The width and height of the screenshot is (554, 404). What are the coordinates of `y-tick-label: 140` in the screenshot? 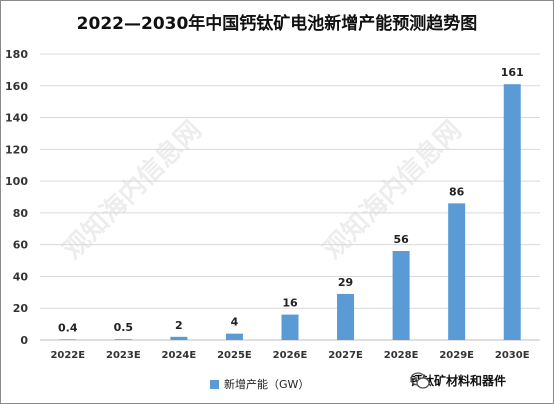 It's located at (16, 118).